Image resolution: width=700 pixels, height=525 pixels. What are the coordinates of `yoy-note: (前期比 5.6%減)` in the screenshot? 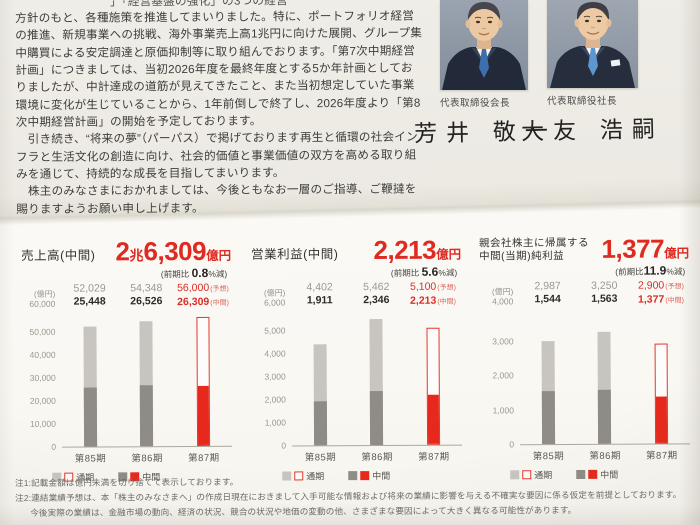 It's located at (356, 271).